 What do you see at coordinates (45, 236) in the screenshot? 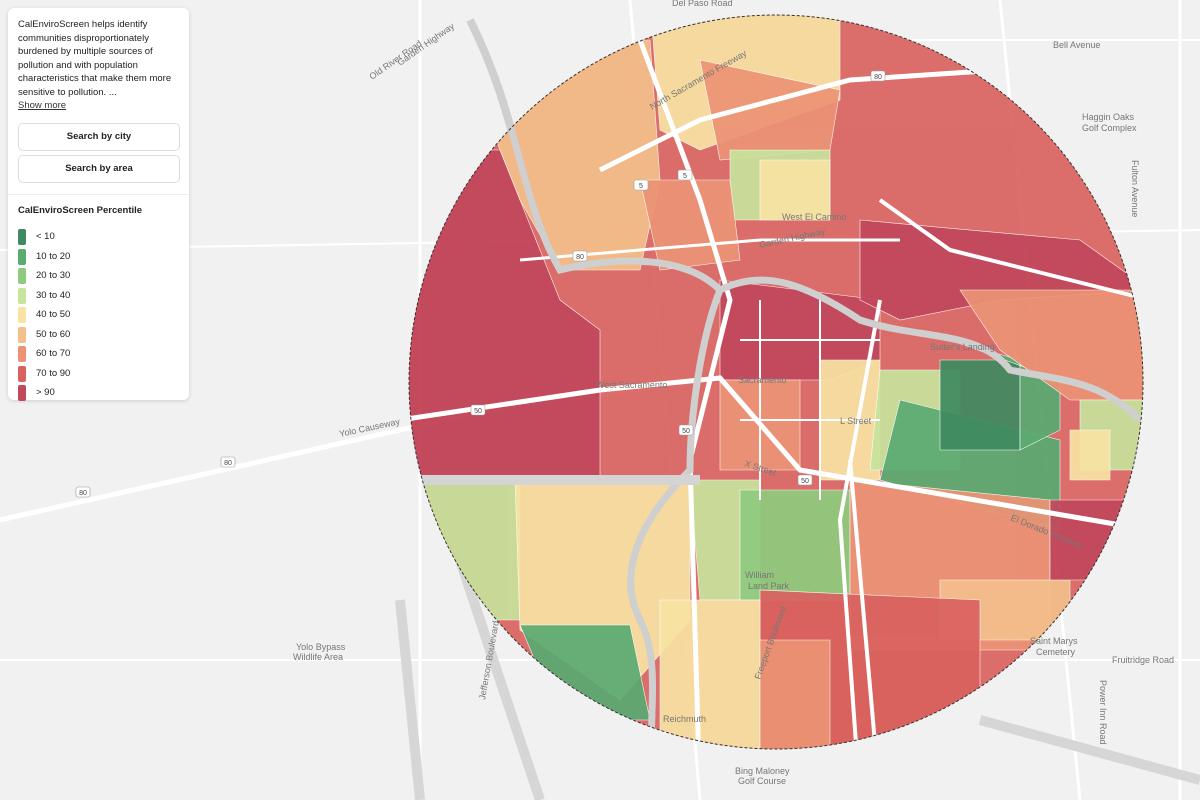
I see `legend-label: < 10` at bounding box center [45, 236].